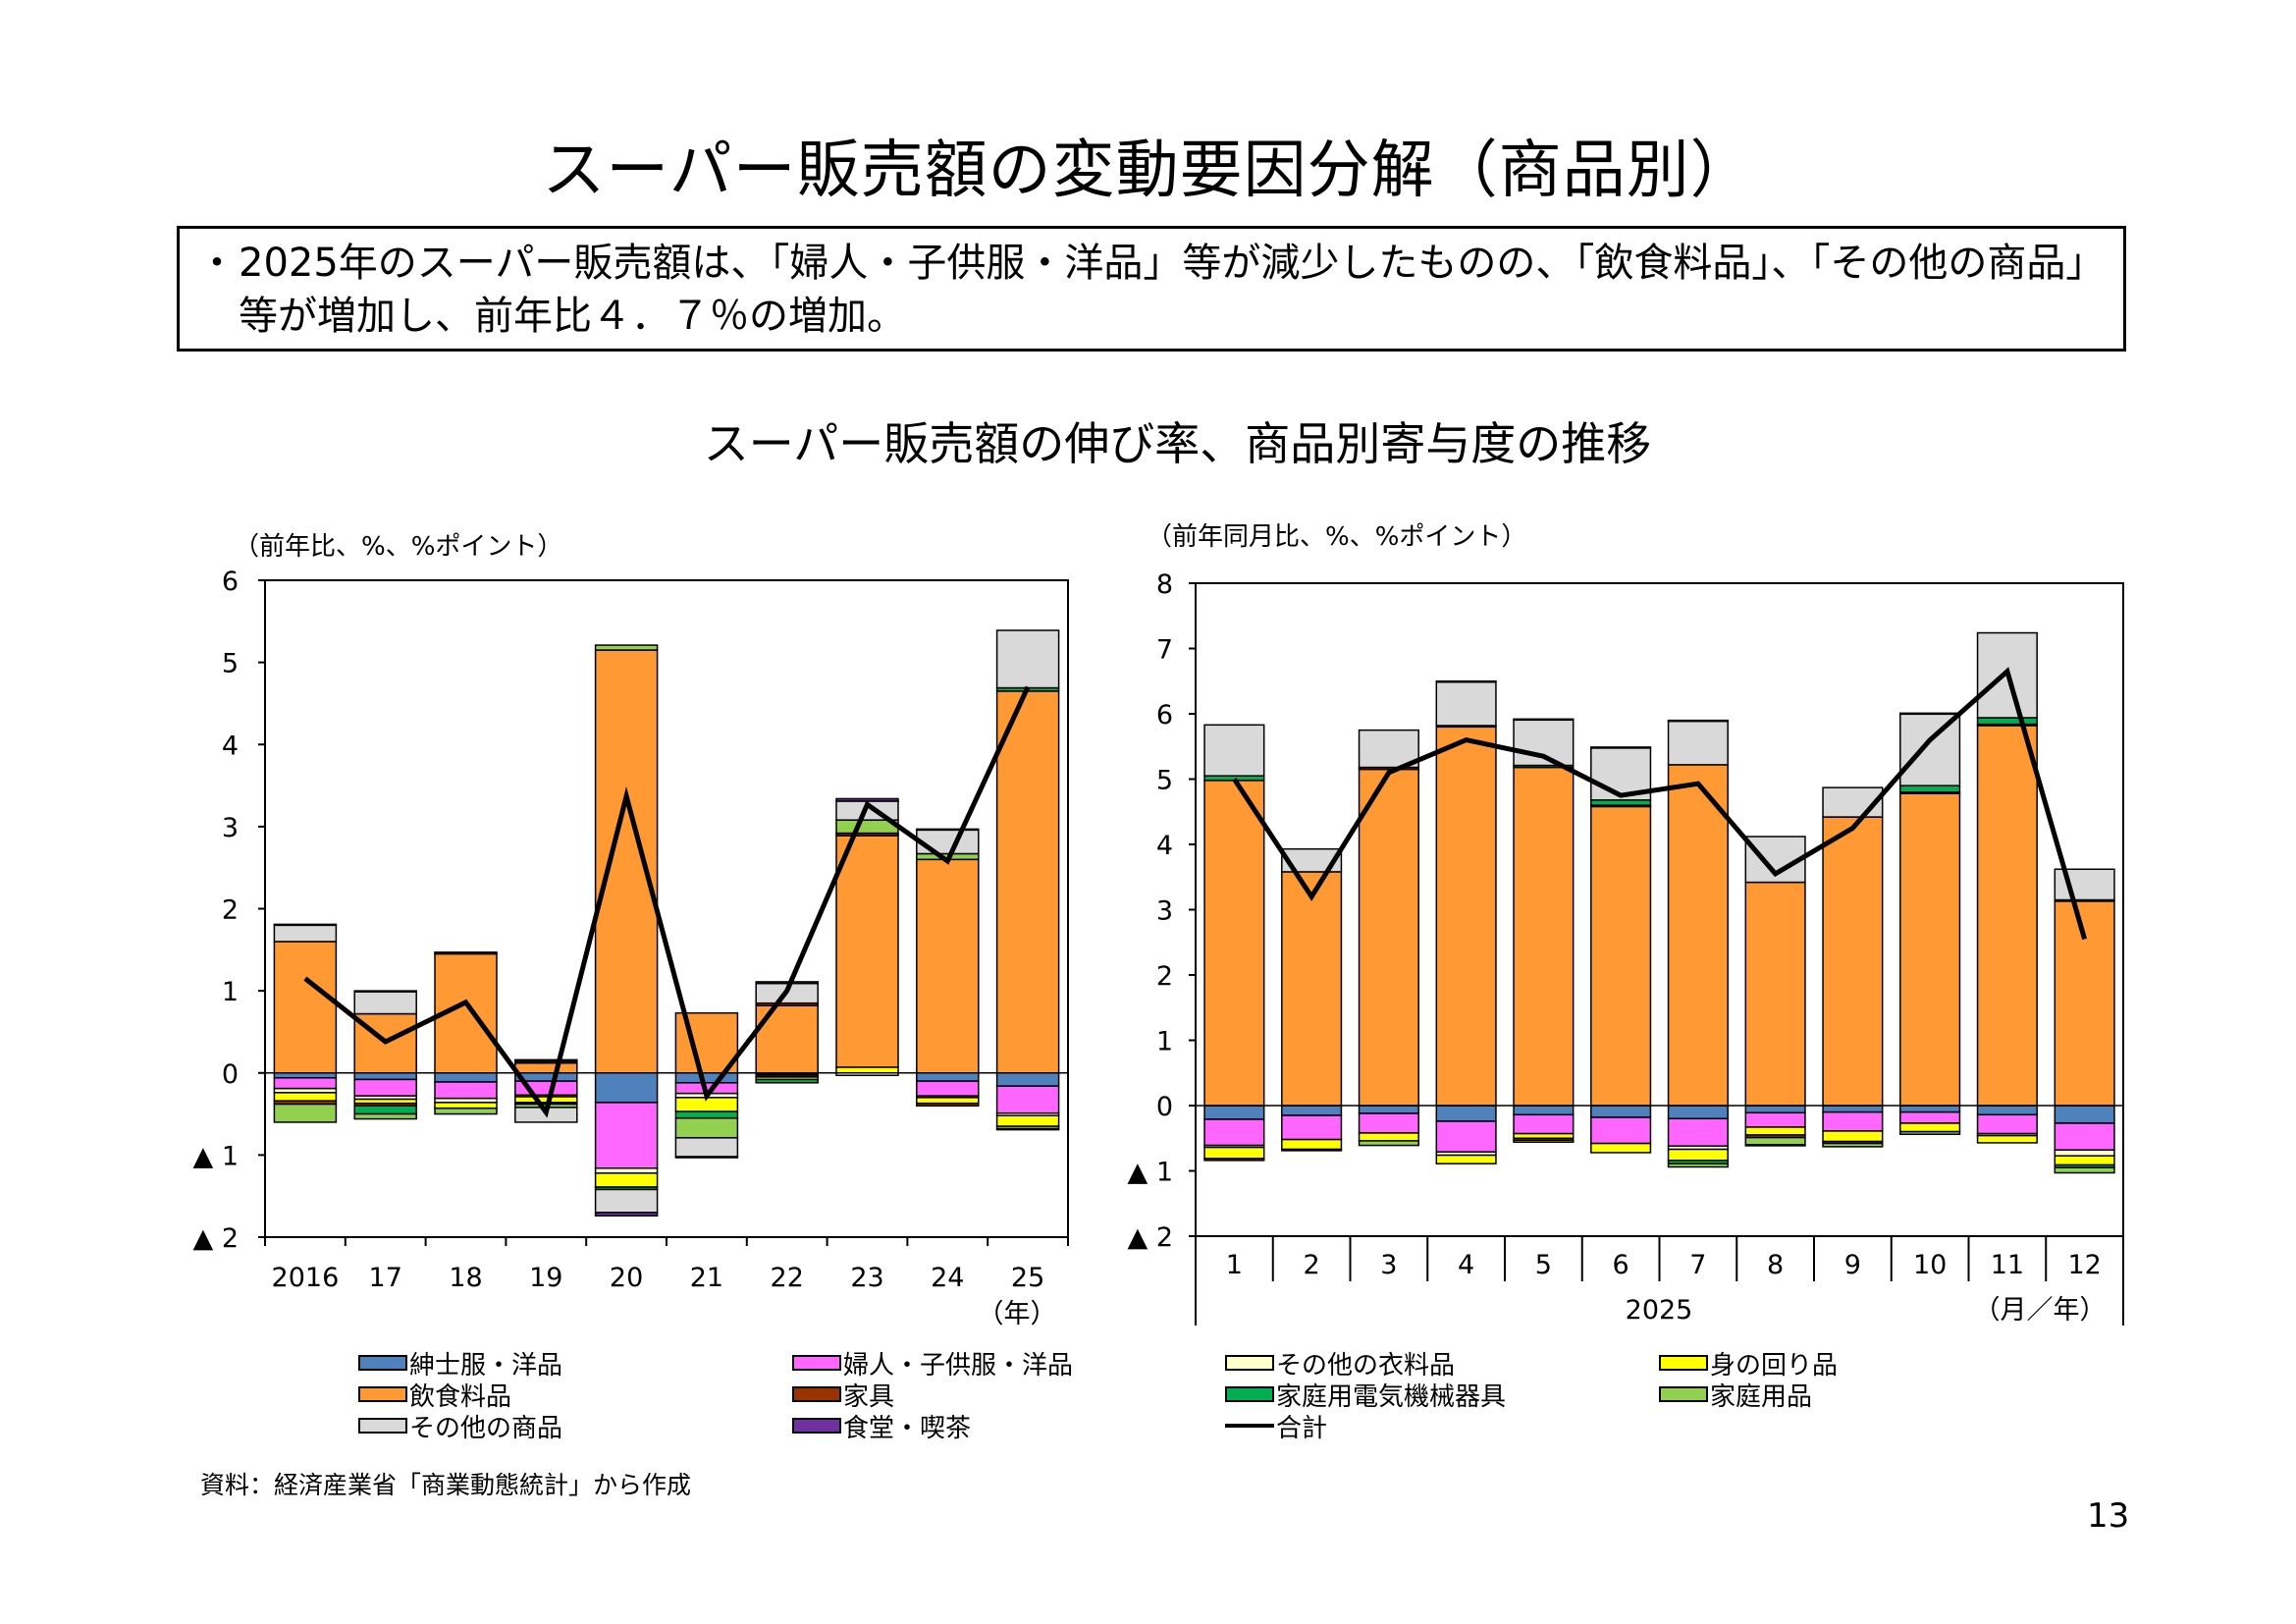 The width and height of the screenshot is (2296, 1624). Describe the element at coordinates (1164, 650) in the screenshot. I see `y-tick-label: 7` at that location.